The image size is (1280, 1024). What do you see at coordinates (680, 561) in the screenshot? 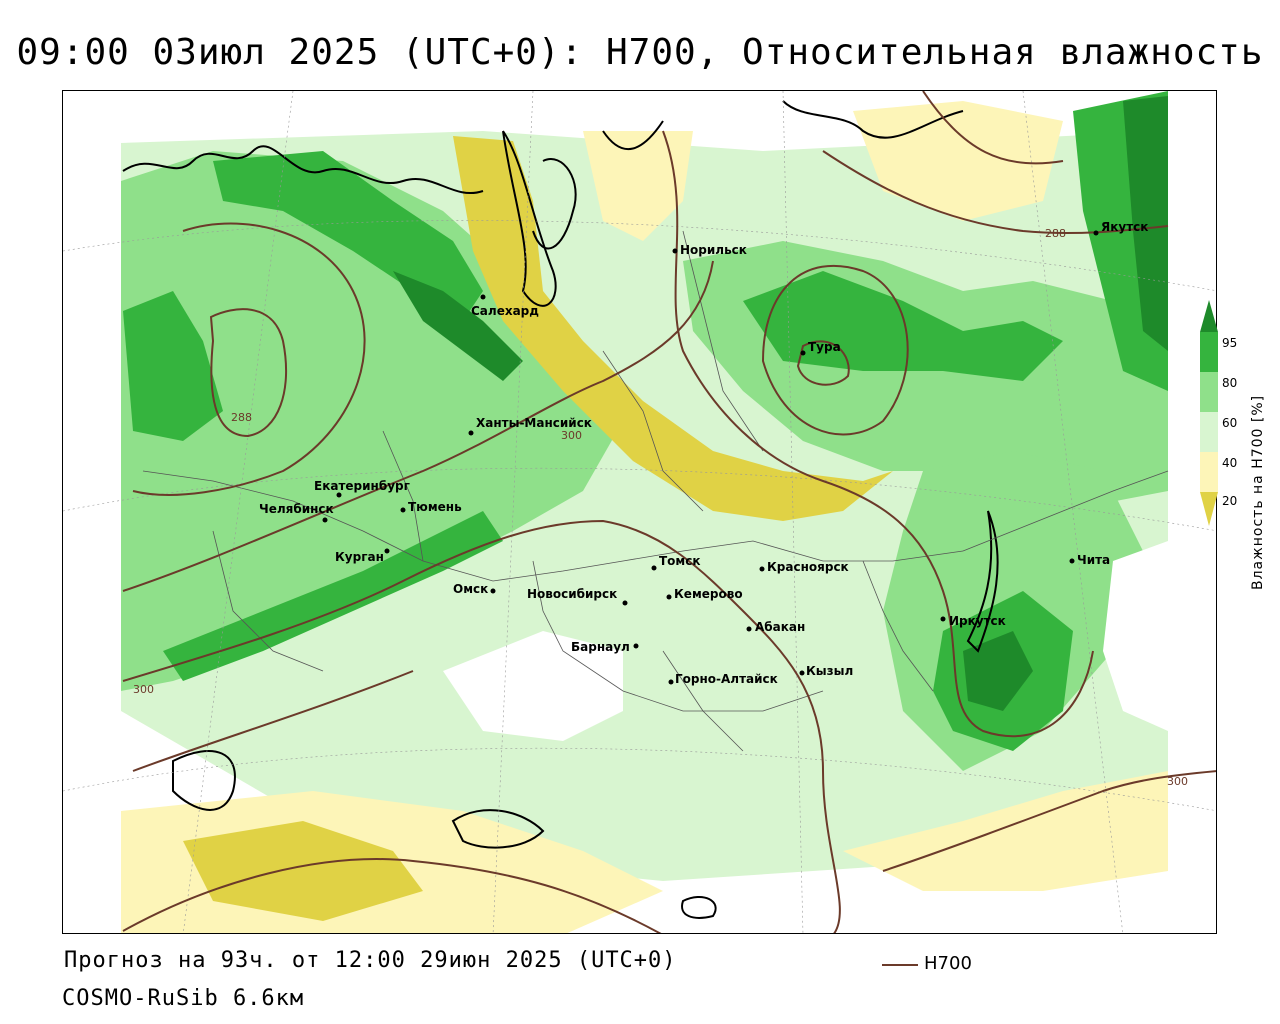
I see `city-label: Томск` at bounding box center [680, 561].